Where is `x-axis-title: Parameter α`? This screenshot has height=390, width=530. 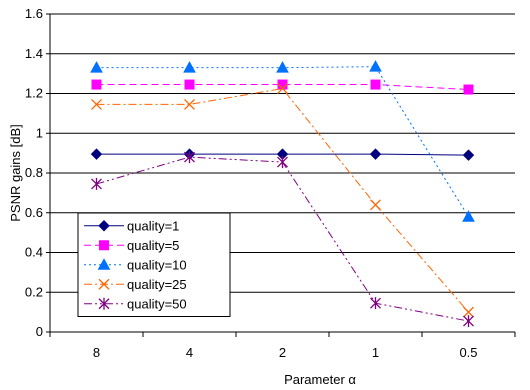 x-axis-title: Parameter α is located at coordinates (320, 379).